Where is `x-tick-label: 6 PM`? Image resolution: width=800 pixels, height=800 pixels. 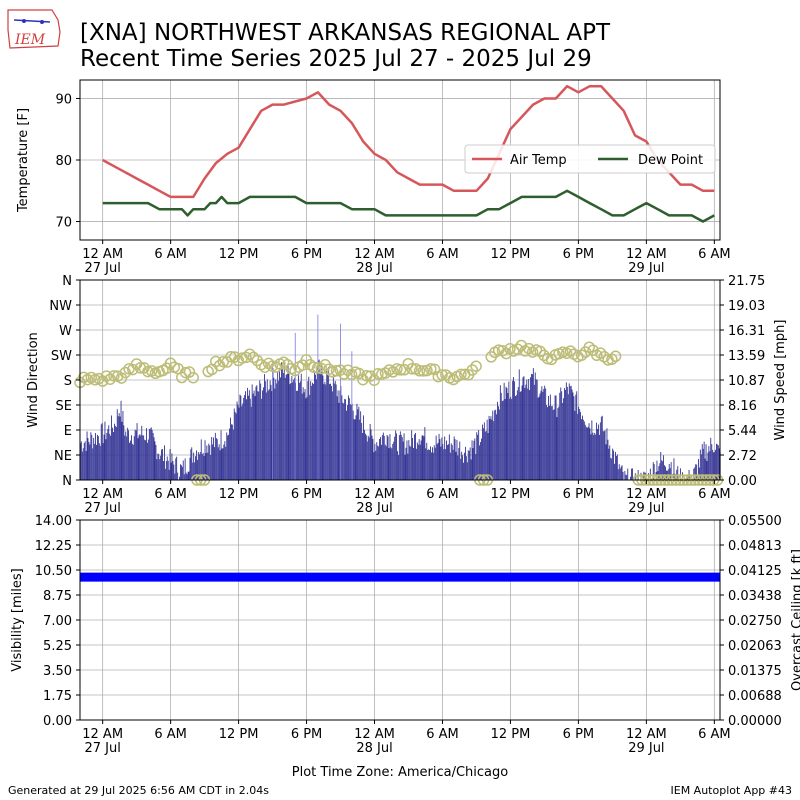 x-tick-label: 6 PM is located at coordinates (306, 254).